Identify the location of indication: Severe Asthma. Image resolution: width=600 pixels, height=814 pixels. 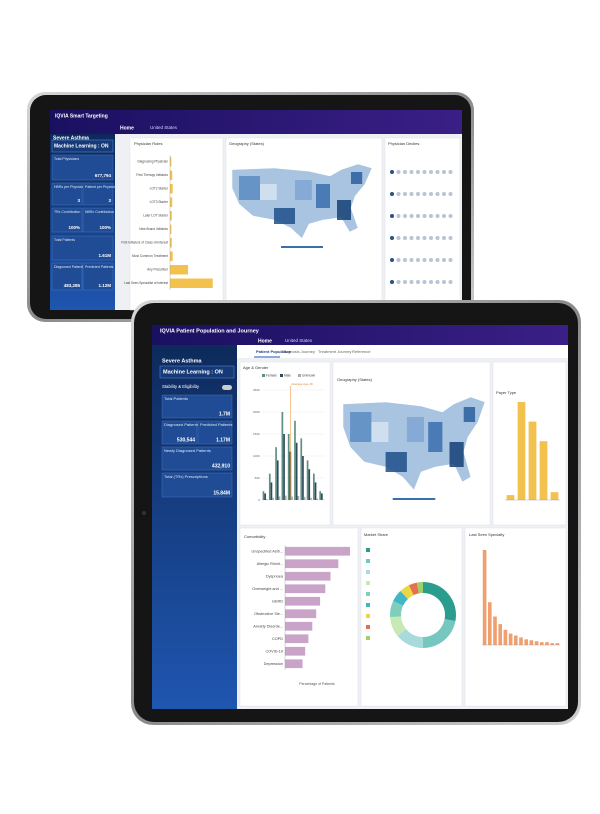
(182, 361).